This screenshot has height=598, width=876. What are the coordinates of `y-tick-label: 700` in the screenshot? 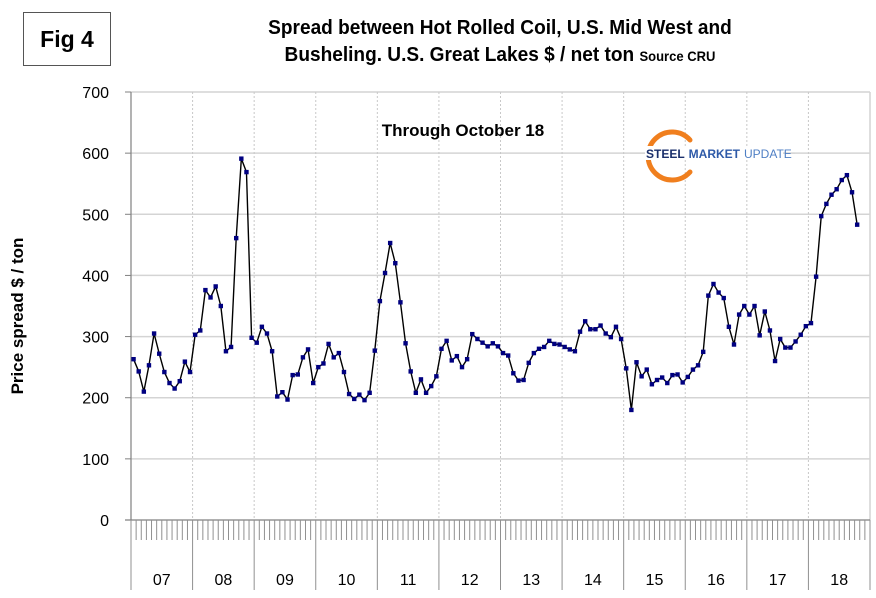 It's located at (95, 93).